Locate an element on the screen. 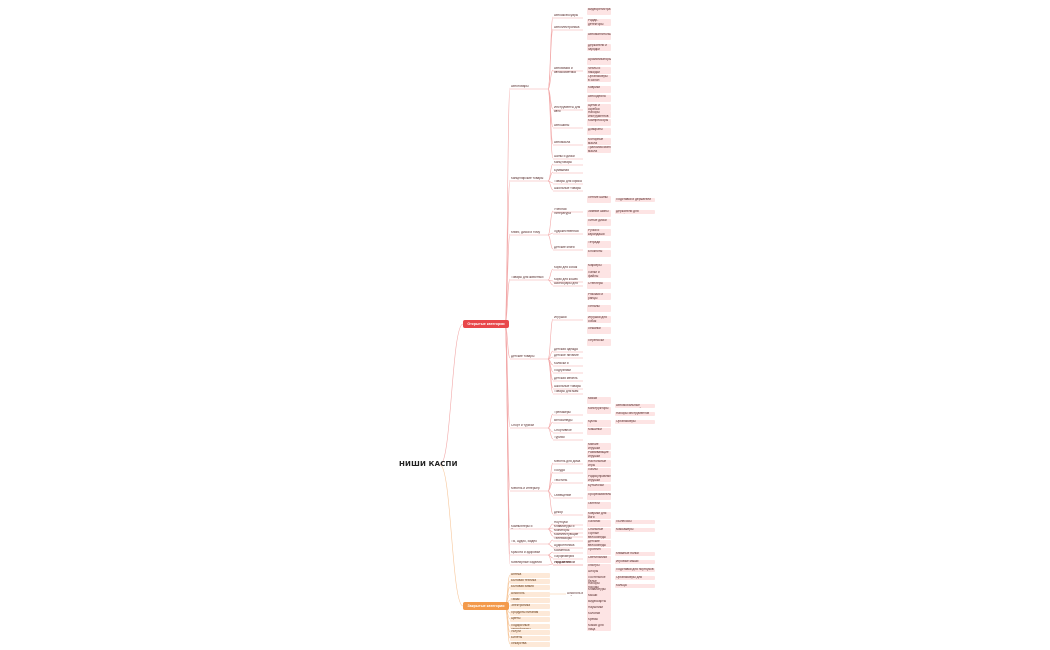 The width and height of the screenshot is (1050, 650). leaf-node: Трансмиссионные масла is located at coordinates (599, 149).